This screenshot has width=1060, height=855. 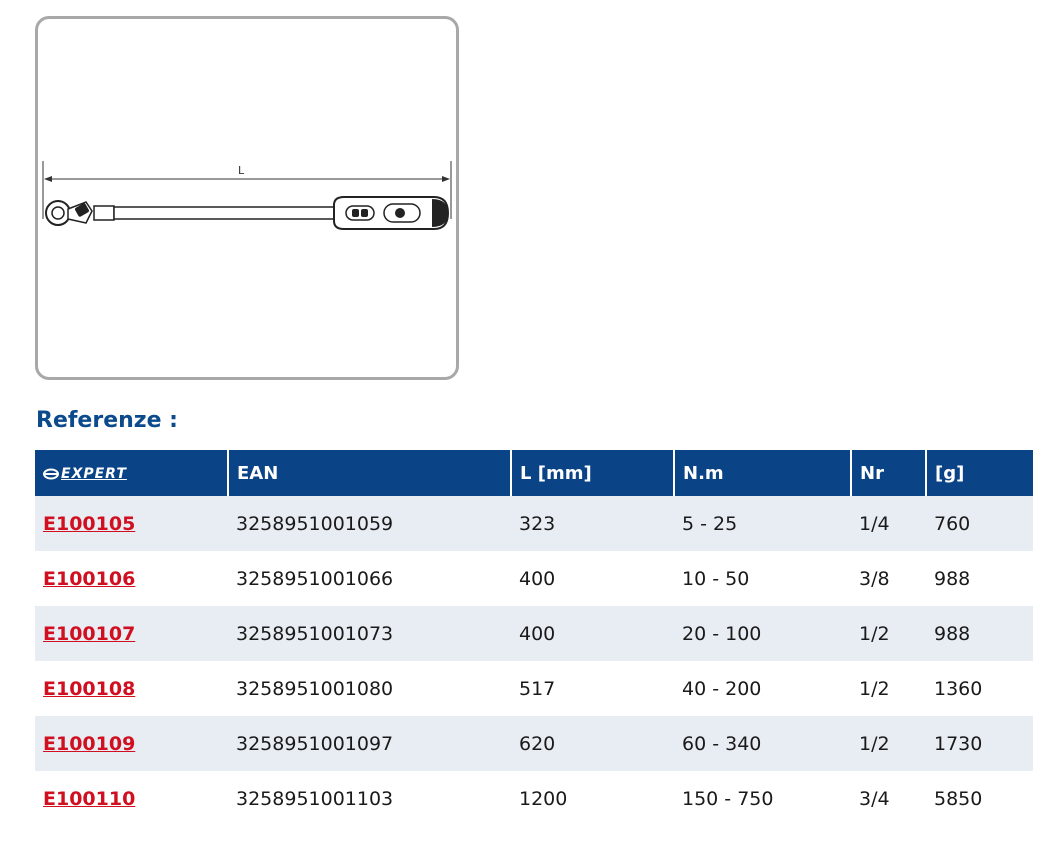 What do you see at coordinates (762, 578) in the screenshot?
I see `cell-torque: 10 - 50` at bounding box center [762, 578].